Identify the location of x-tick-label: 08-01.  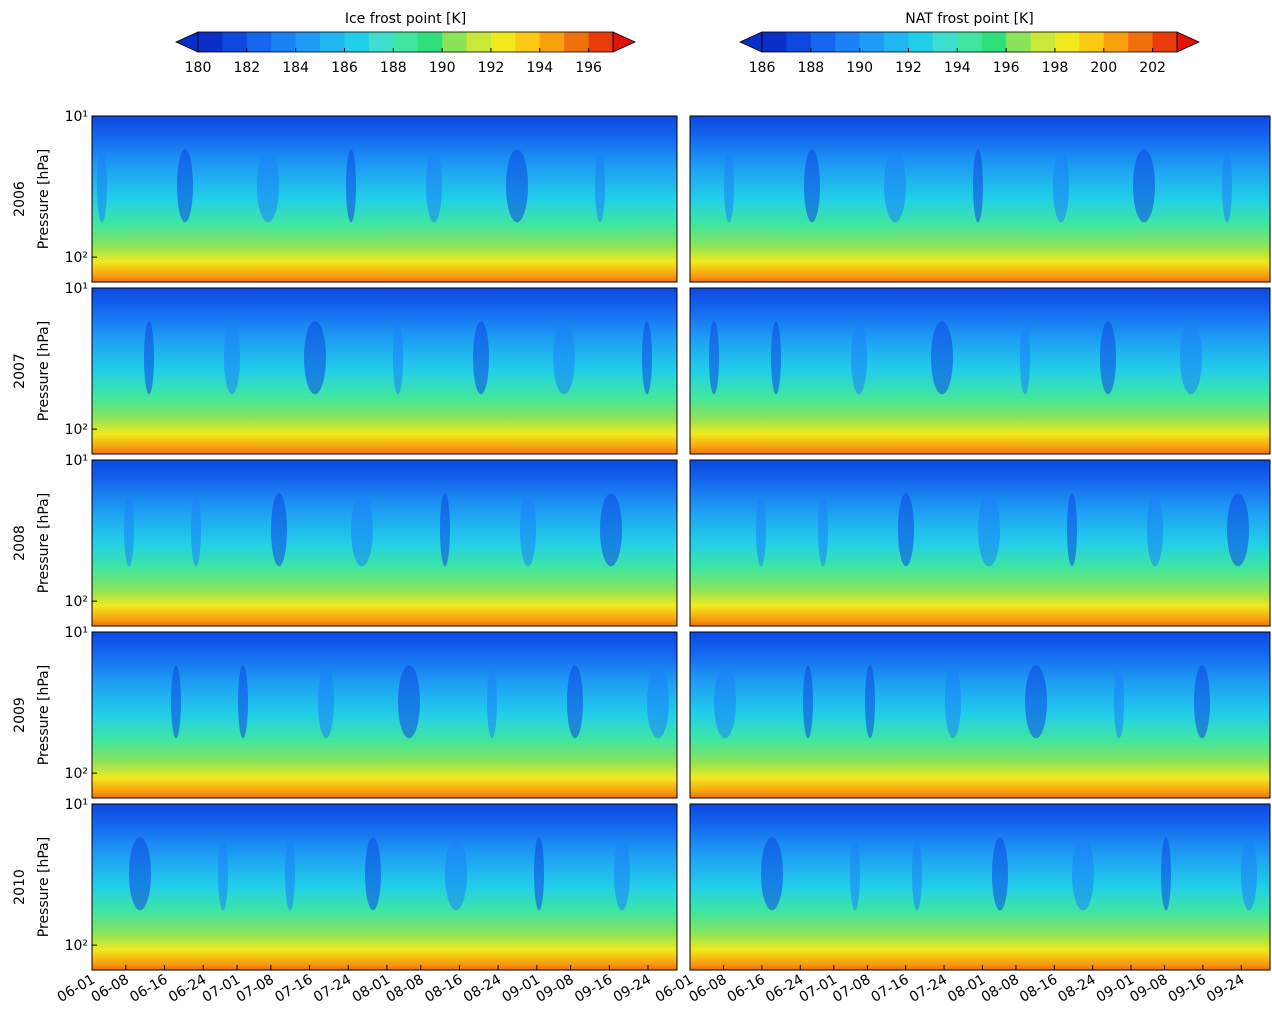
(966, 989).